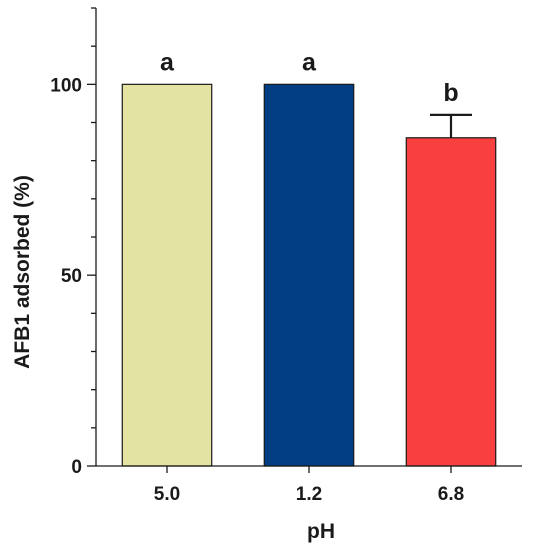  I want to click on bar-1.2, so click(309, 275).